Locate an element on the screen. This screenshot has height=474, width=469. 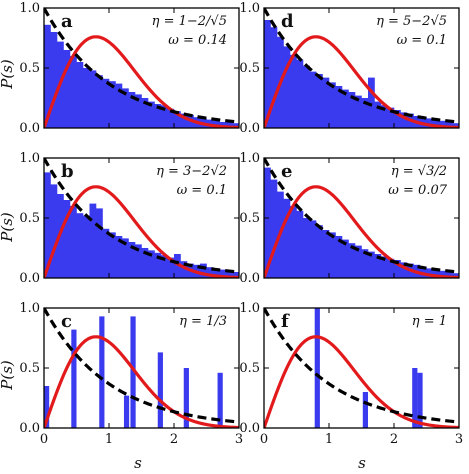
annotation-line-1: η = 5−2√5 is located at coordinates (411, 21).